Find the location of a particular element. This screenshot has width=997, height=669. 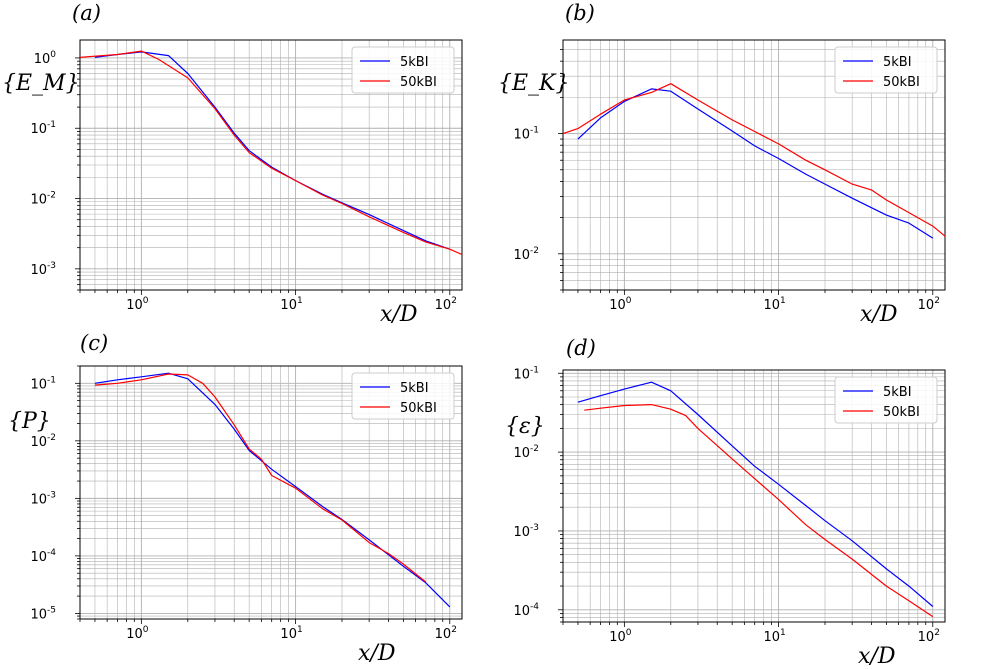

legend-c: 5kBI 50kBI is located at coordinates (403, 396).